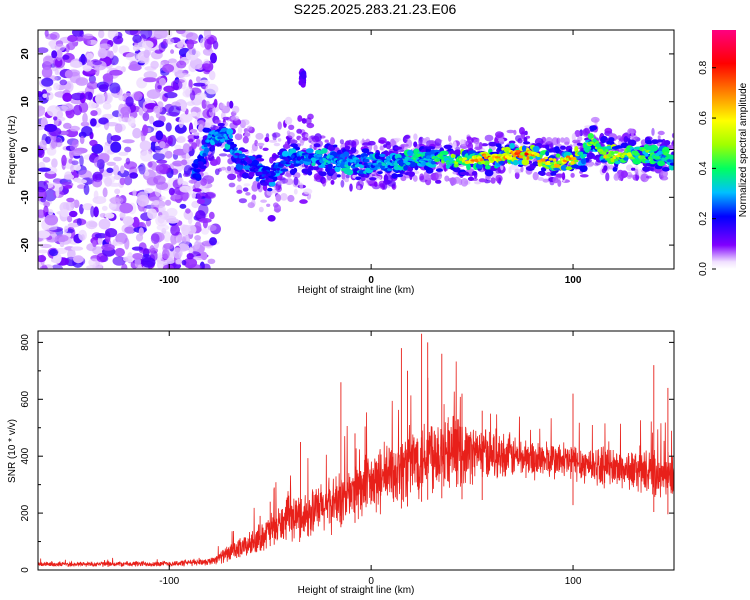 This screenshot has height=600, width=750. I want to click on spectrogram-ytick-label: 0, so click(25, 149).